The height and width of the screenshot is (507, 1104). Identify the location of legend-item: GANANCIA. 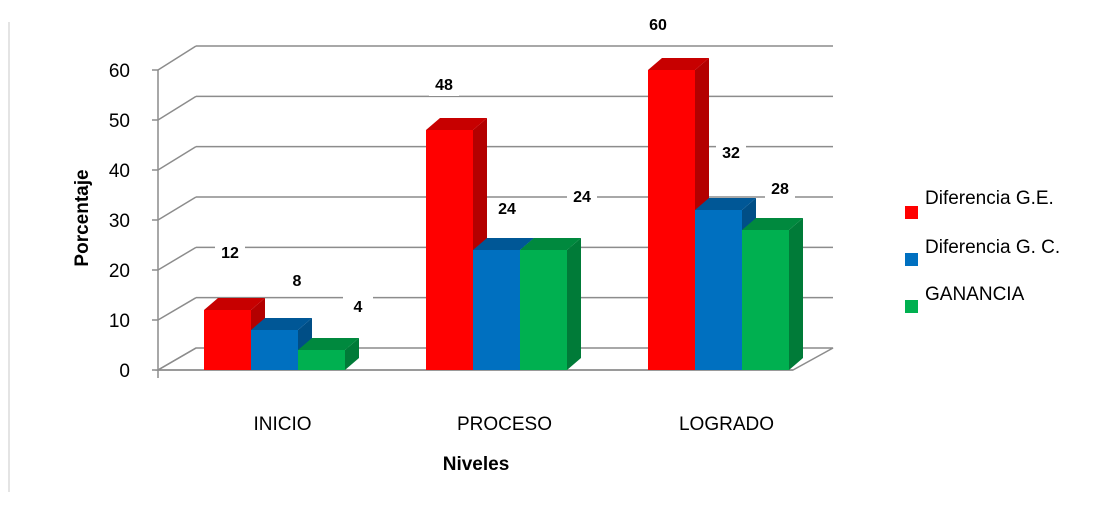
(965, 298).